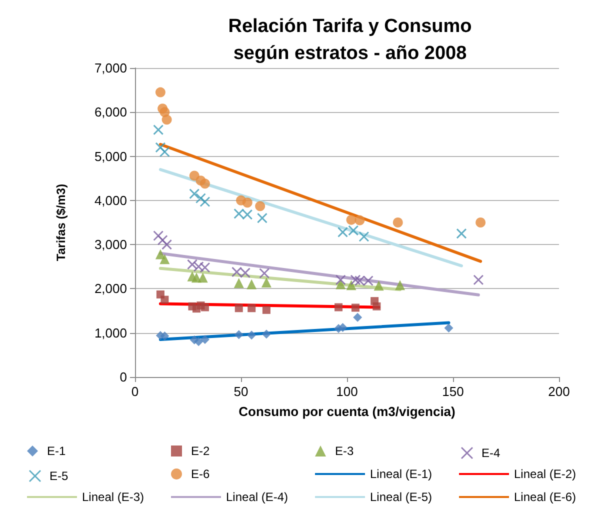 Image resolution: width=597 pixels, height=508 pixels. Describe the element at coordinates (135, 391) in the screenshot. I see `x-tick-label: 0` at that location.